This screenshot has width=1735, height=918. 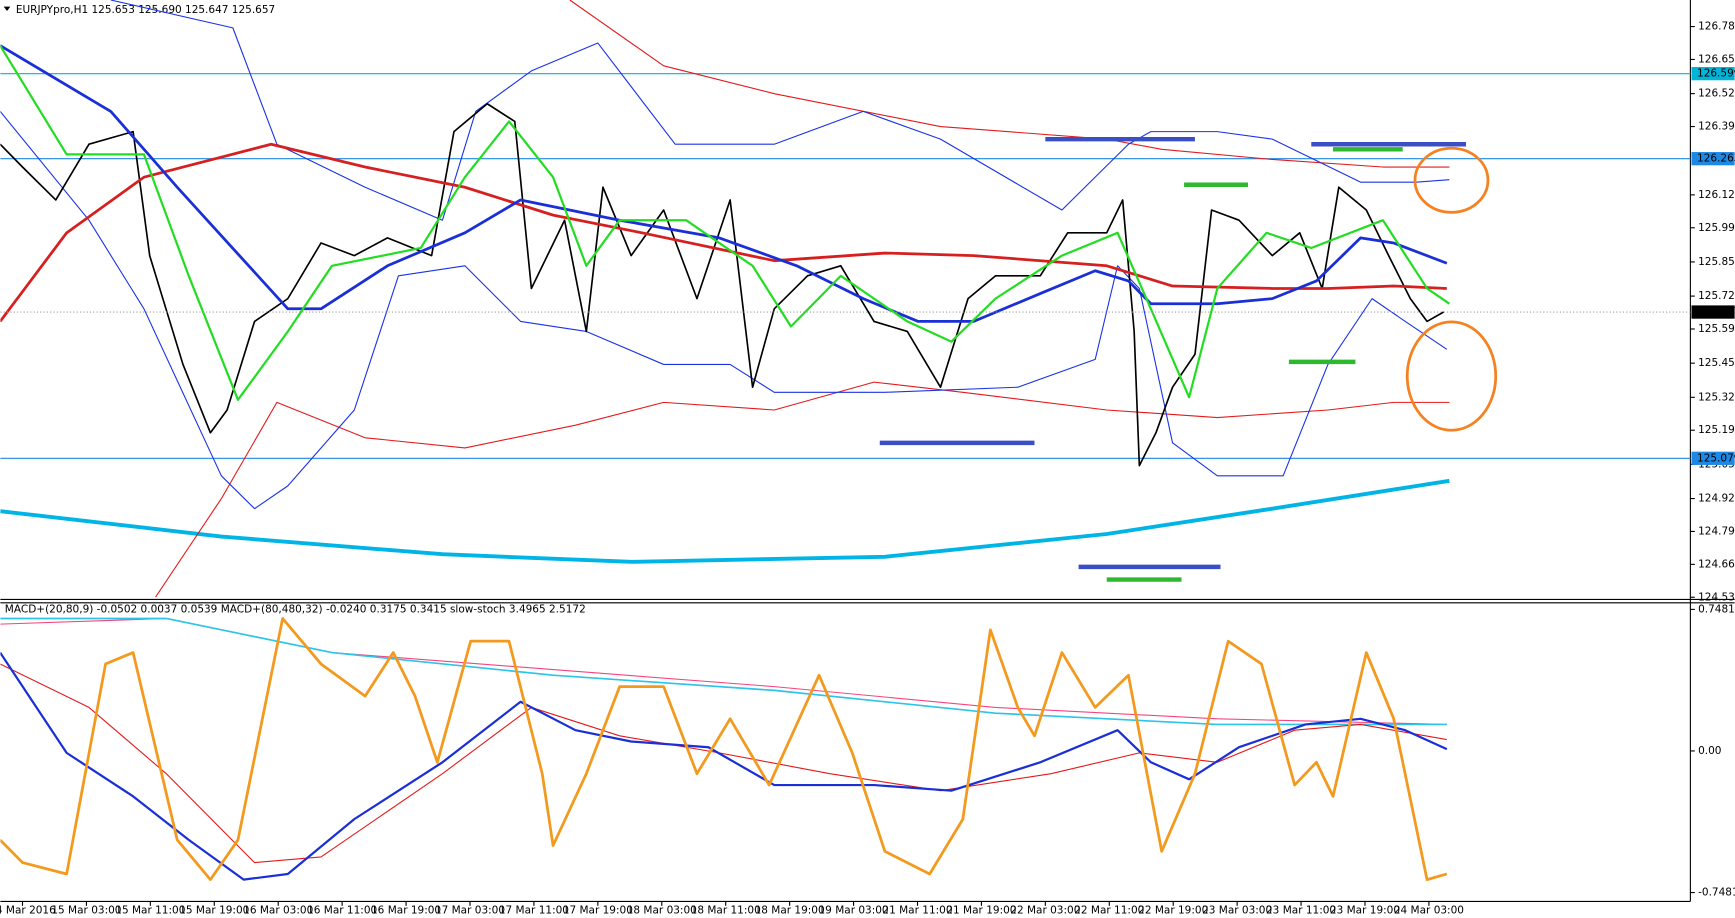 I want to click on x-tick-label: 21 Mar 19:00, so click(x=981, y=910).